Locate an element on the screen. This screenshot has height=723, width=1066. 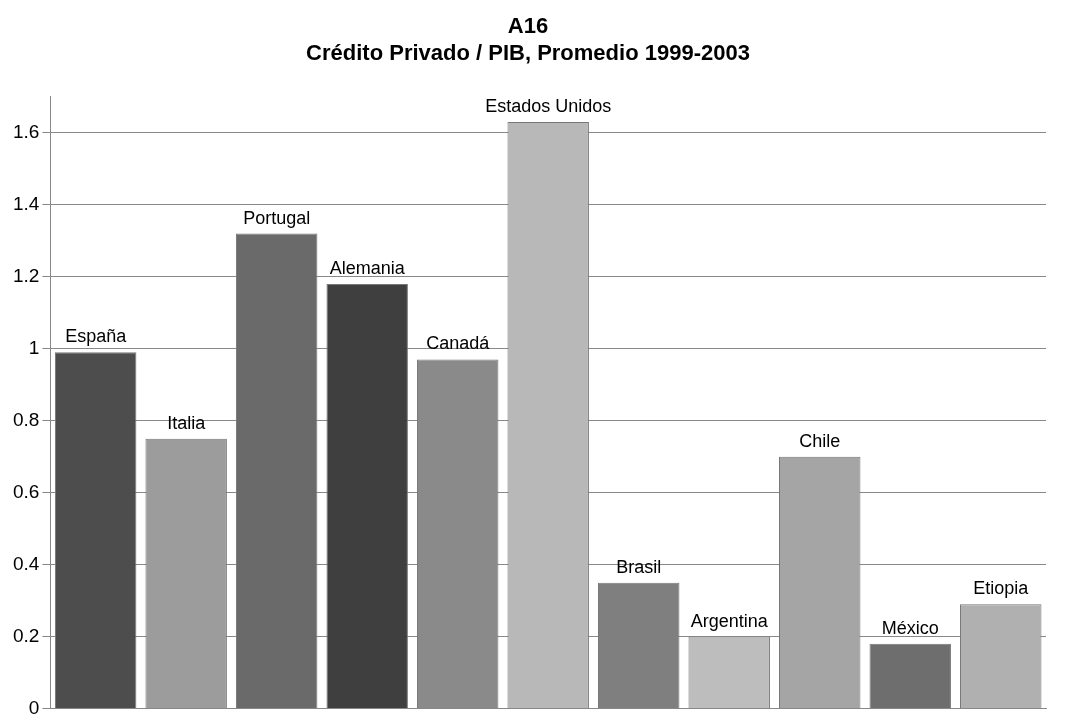
chart-title: A16 is located at coordinates (528, 26).